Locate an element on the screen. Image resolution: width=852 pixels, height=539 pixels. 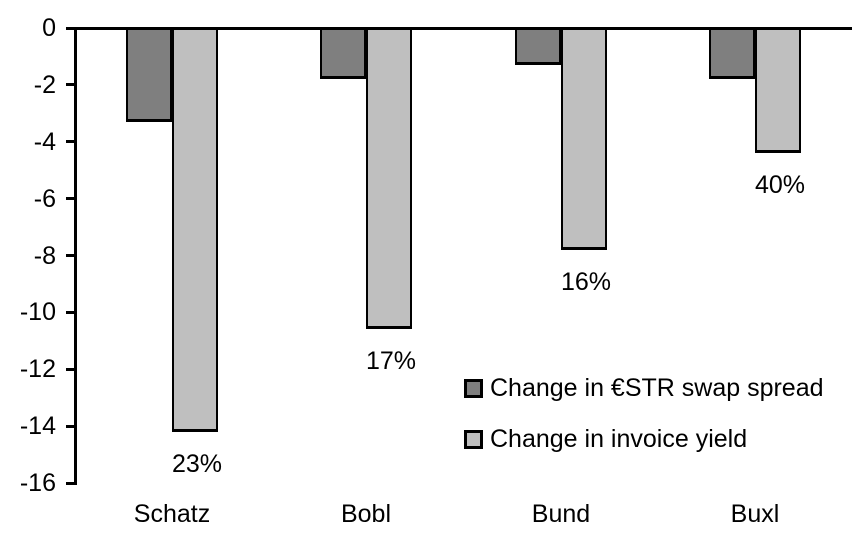
x-axis-category-label: Bobl is located at coordinates (366, 514).